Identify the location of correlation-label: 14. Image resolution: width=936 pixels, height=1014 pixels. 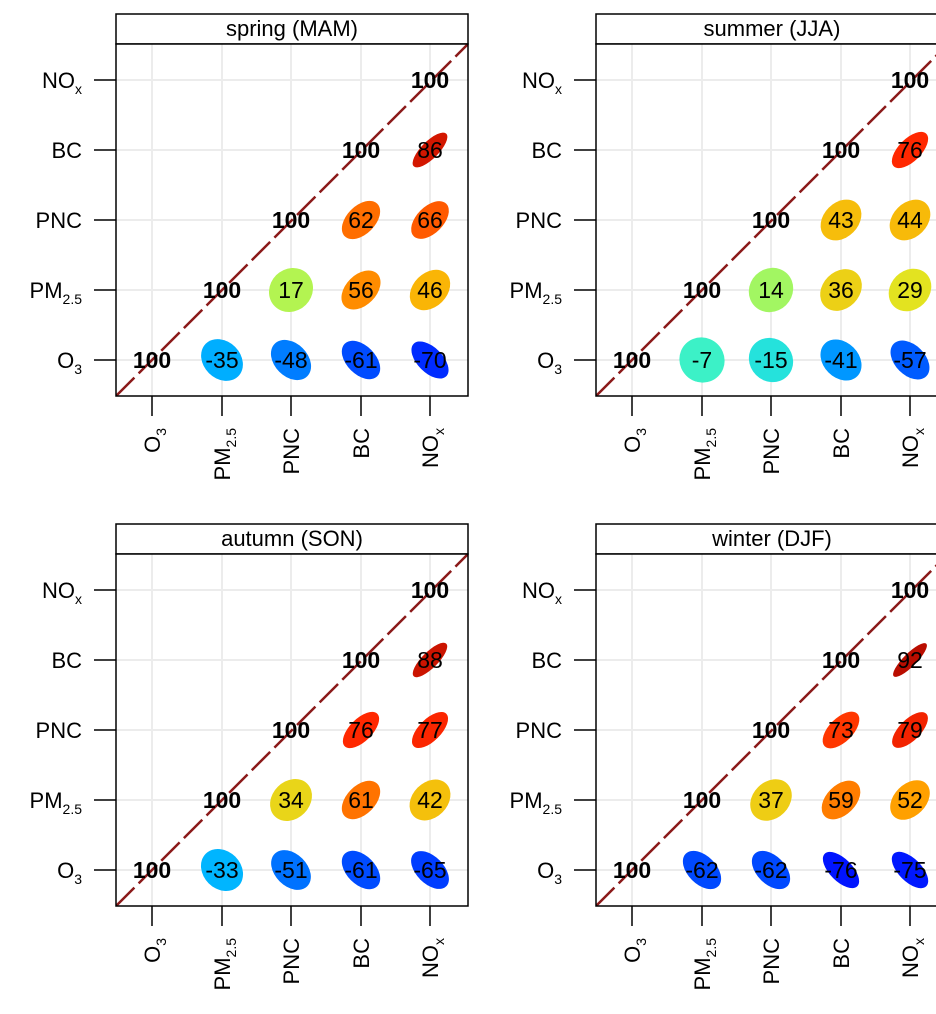
(771, 290).